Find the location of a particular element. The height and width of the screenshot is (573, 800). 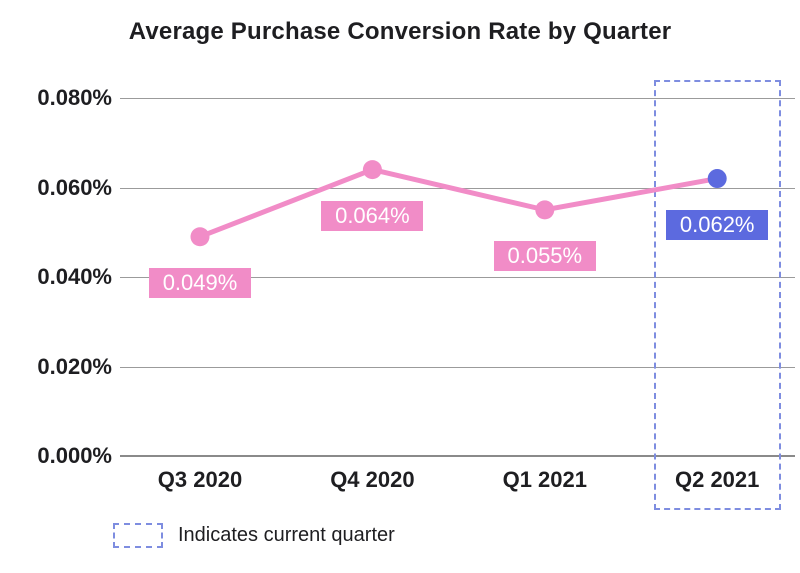

y-tick-label: 0.000% is located at coordinates (74, 455).